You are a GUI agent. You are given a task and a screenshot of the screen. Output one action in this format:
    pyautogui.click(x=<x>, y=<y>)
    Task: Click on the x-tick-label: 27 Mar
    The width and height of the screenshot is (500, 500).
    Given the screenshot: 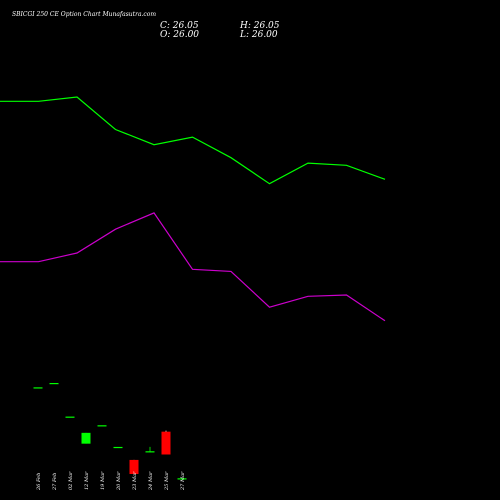 What is the action you would take?
    pyautogui.click(x=183, y=481)
    